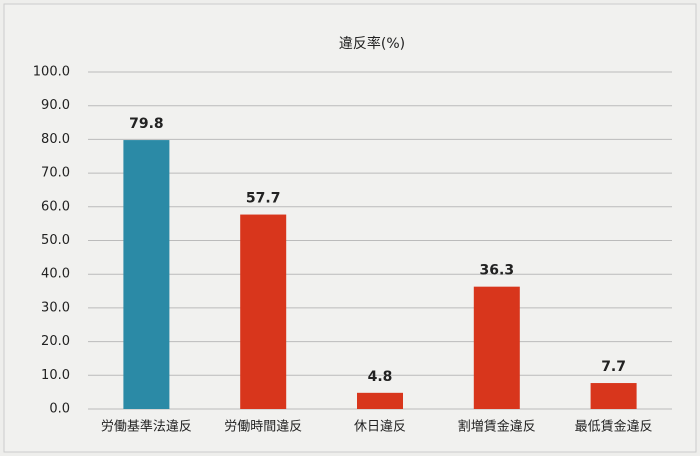 The width and height of the screenshot is (700, 456). What do you see at coordinates (55, 139) in the screenshot?
I see `y-tick-label: 80.0` at bounding box center [55, 139].